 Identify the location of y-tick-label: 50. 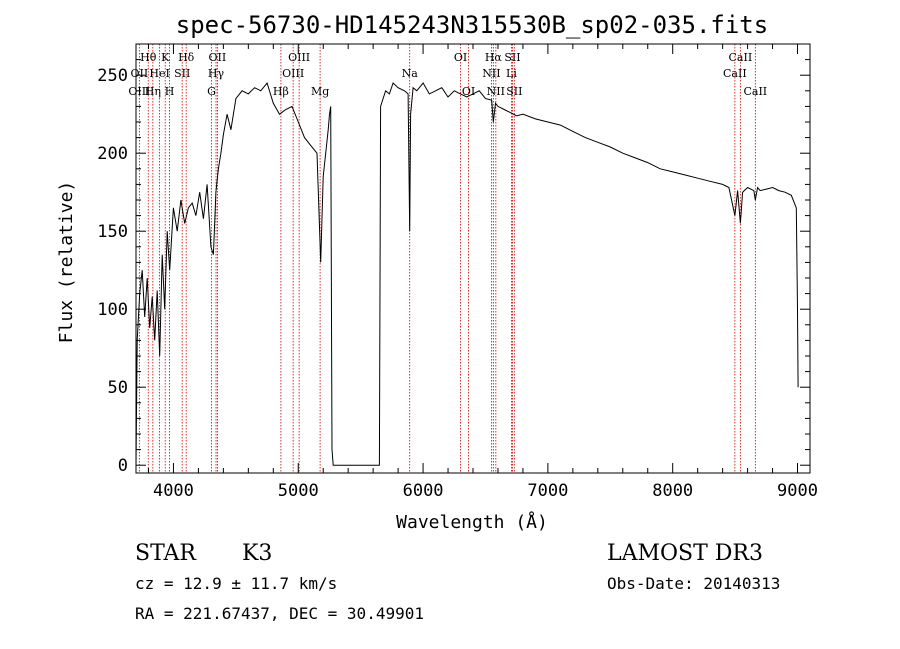
(118, 388).